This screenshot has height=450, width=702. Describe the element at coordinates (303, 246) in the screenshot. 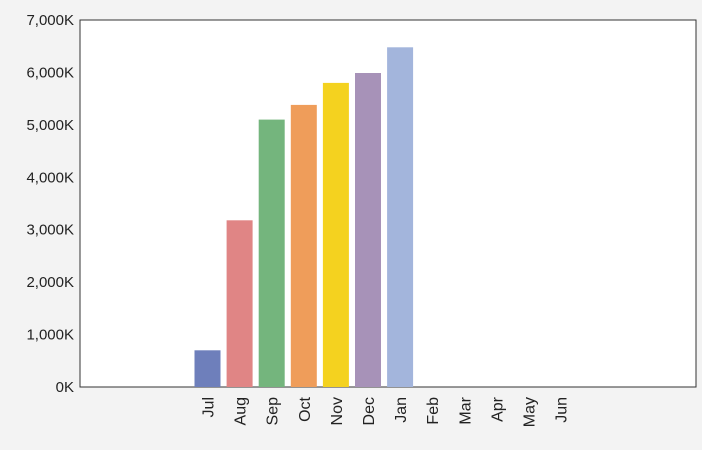

I see `bar-oct` at that location.